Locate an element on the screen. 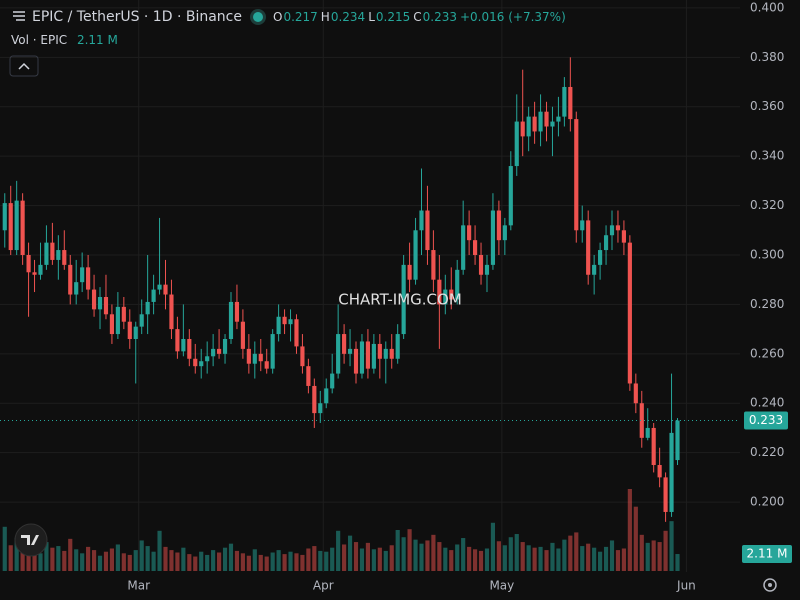 The height and width of the screenshot is (600, 800). collapse-button is located at coordinates (24, 66).